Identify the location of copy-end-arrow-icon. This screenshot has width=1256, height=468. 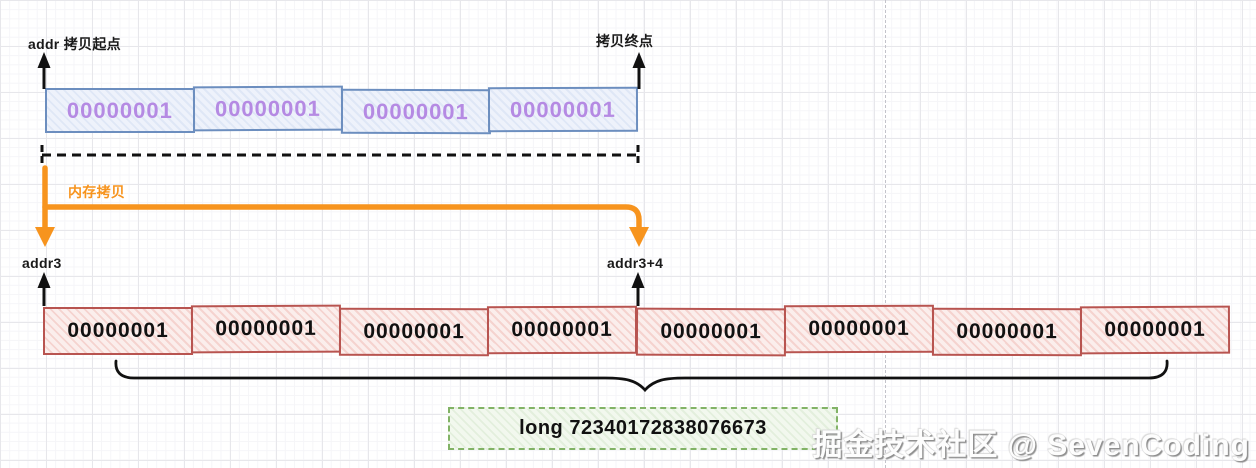
(639, 70).